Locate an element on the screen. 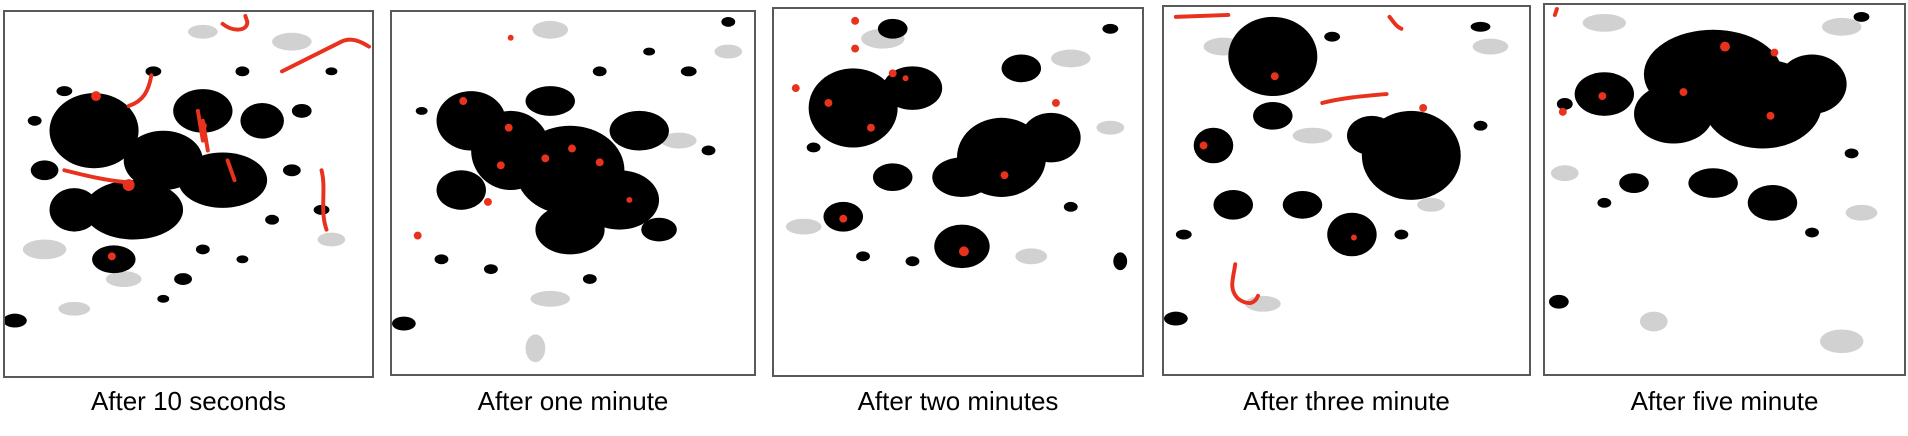 The height and width of the screenshot is (436, 1908). caption-after-two-minutes: After two minutes is located at coordinates (958, 401).